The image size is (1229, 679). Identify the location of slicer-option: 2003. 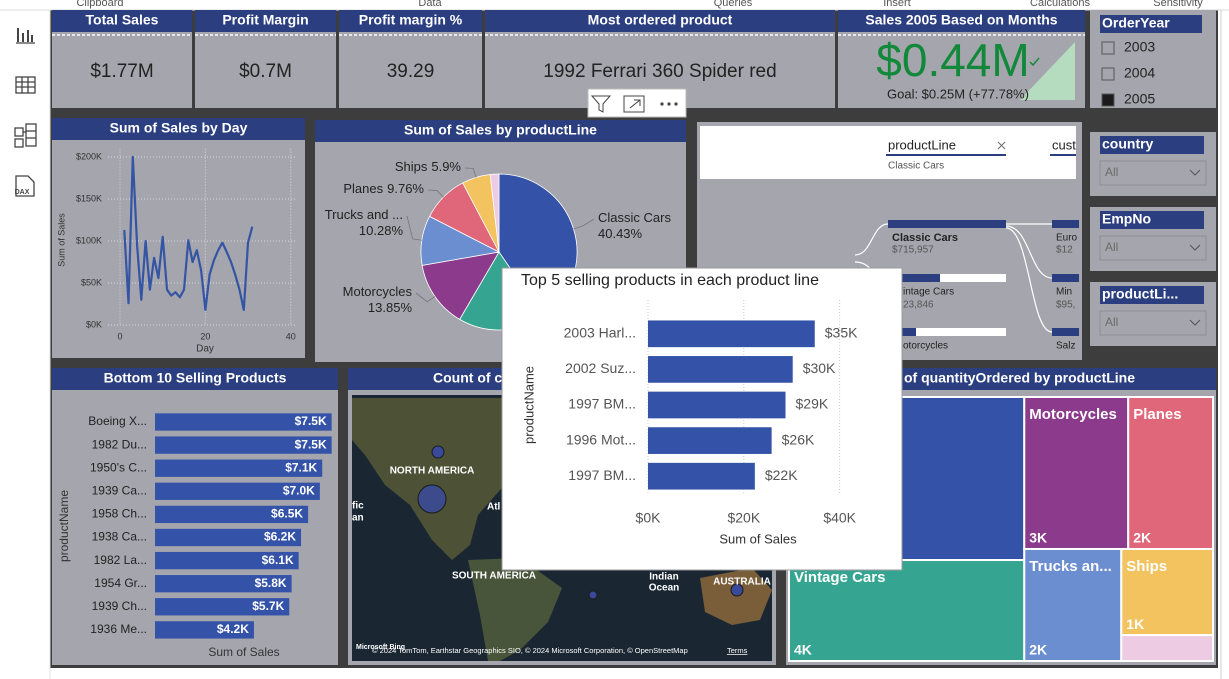
(1139, 47).